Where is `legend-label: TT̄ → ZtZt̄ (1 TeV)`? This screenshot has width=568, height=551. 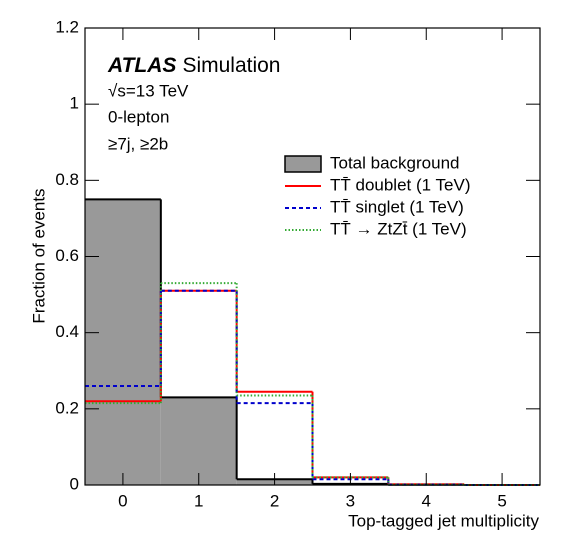
legend-label: TT̄ → ZtZt̄ (1 TeV) is located at coordinates (398, 228).